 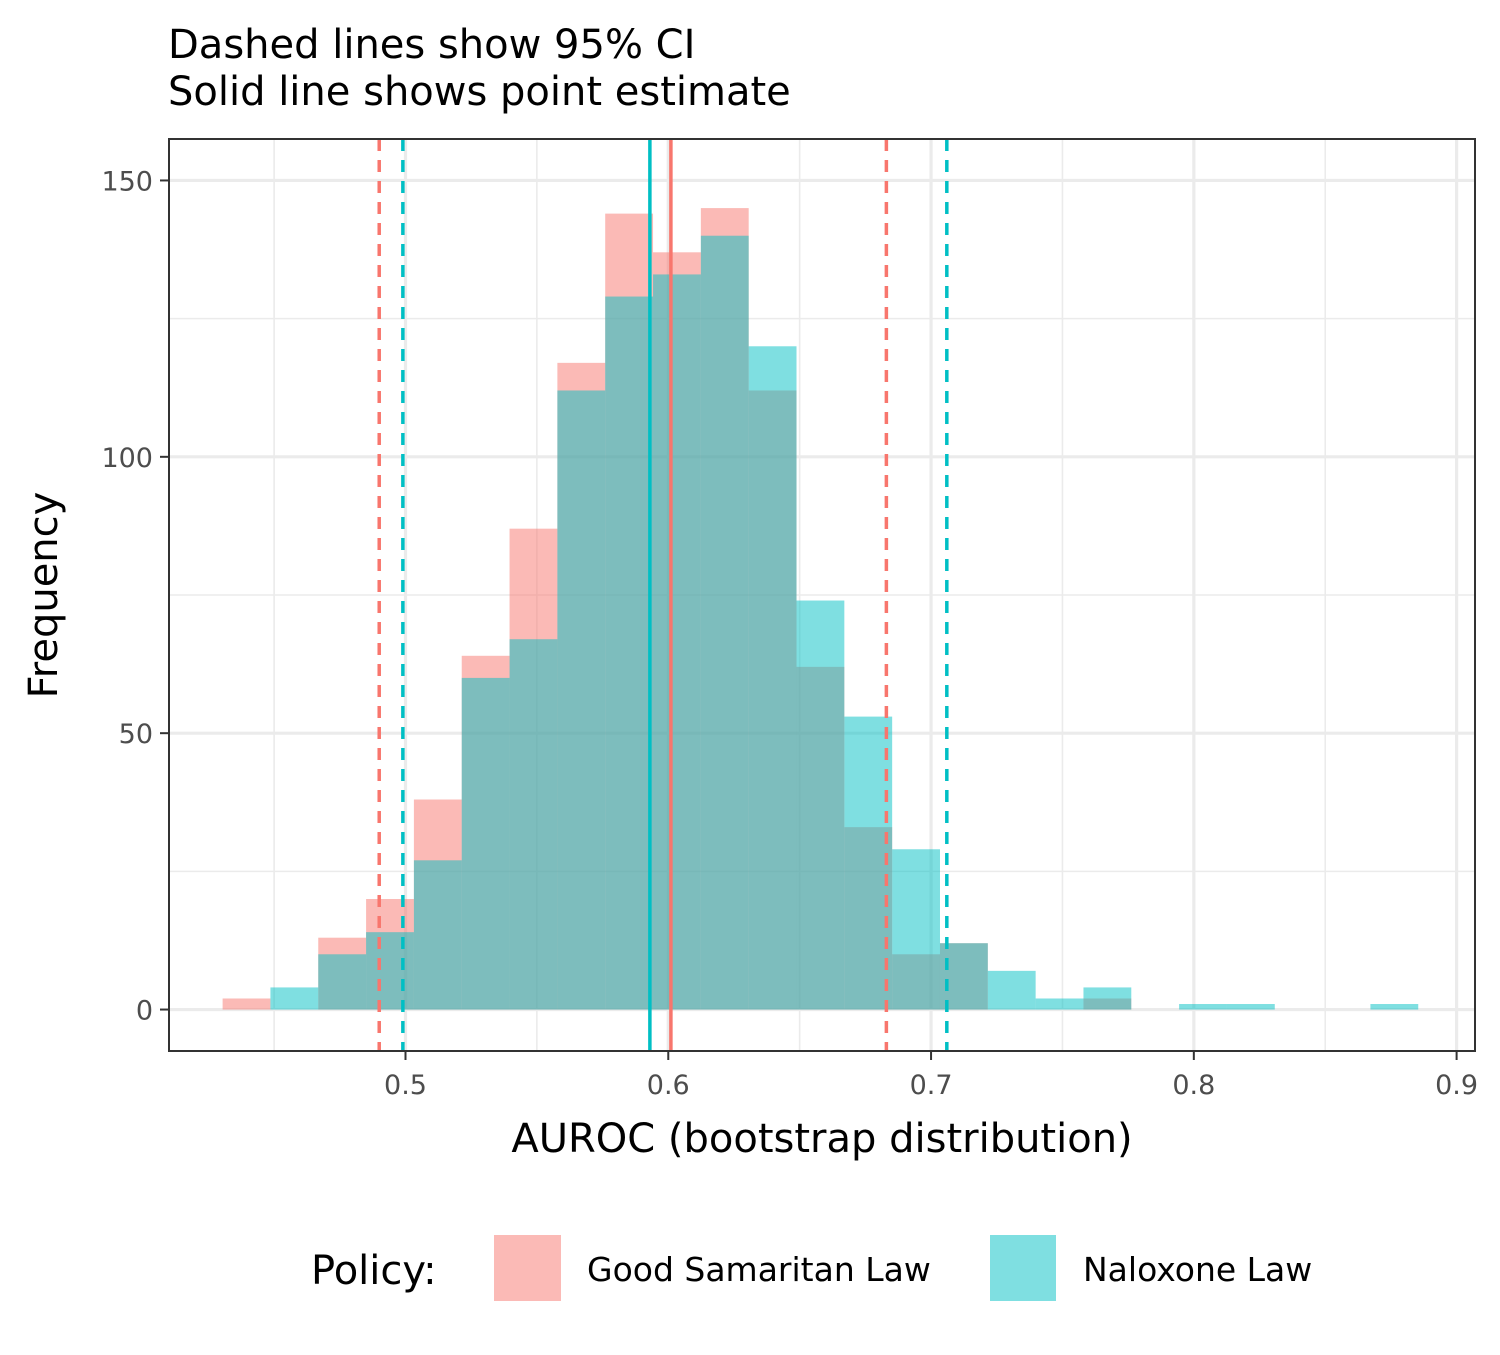 I want to click on x-tick-label: 0.9, so click(x=1456, y=1085).